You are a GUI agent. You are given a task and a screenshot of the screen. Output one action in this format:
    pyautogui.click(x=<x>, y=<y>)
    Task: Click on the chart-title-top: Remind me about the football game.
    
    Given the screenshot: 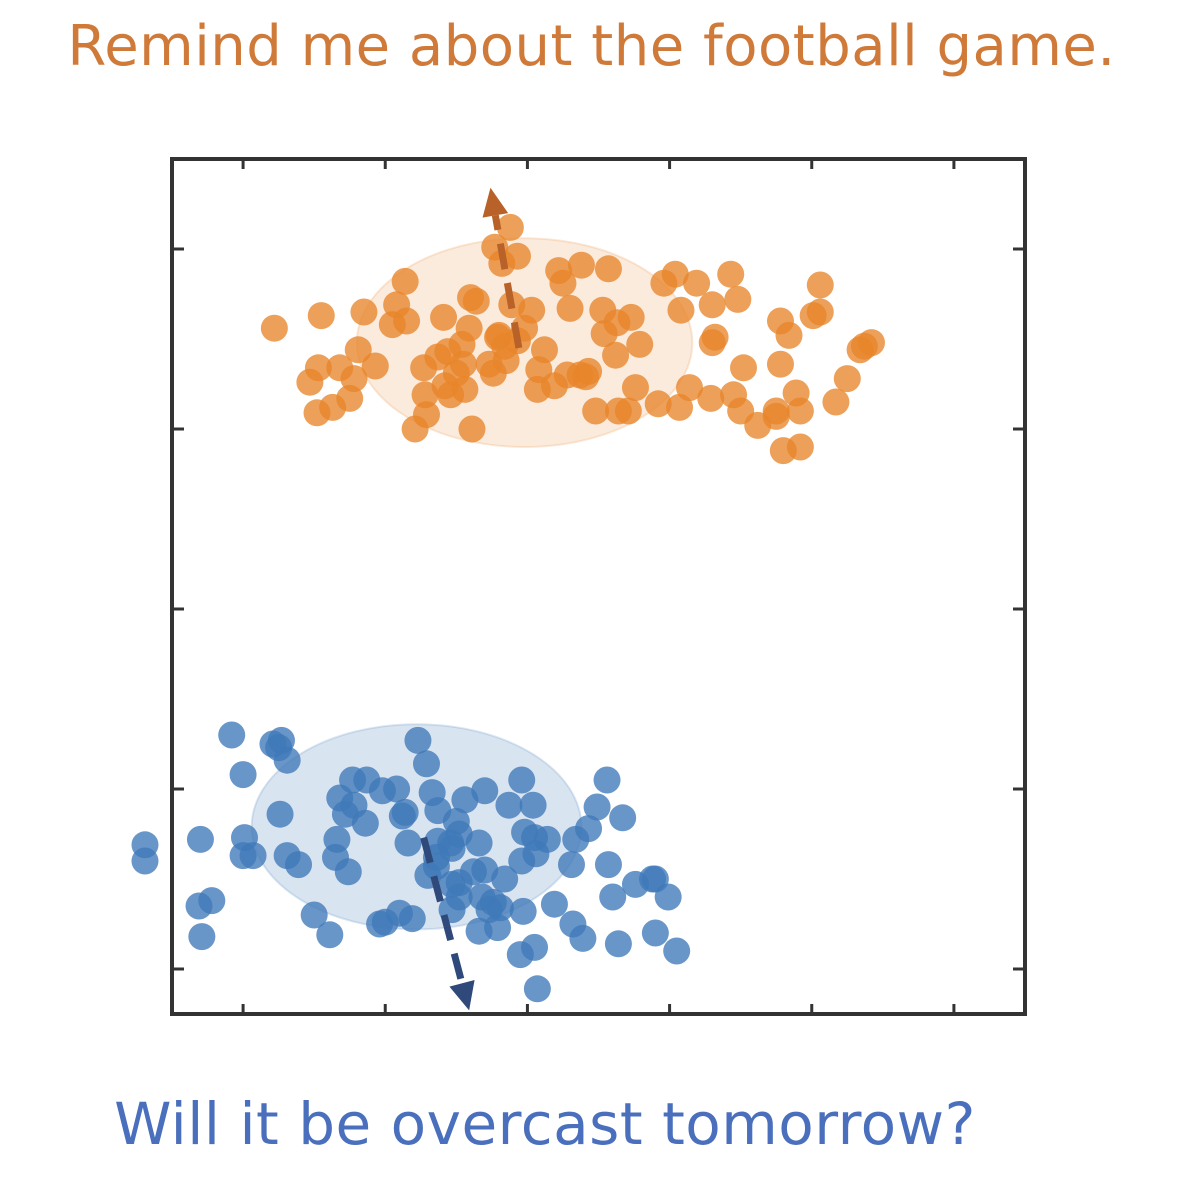 What is the action you would take?
    pyautogui.click(x=591, y=46)
    